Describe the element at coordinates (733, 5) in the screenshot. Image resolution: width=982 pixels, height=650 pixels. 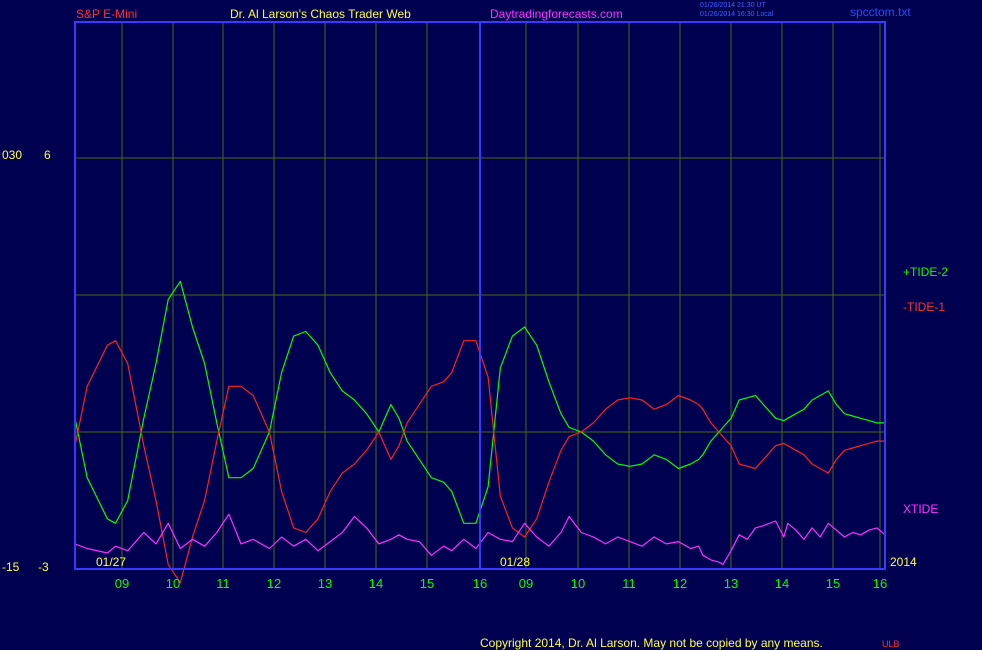
I see `timestamp-ut: 01/26/2014 21:30 UT` at that location.